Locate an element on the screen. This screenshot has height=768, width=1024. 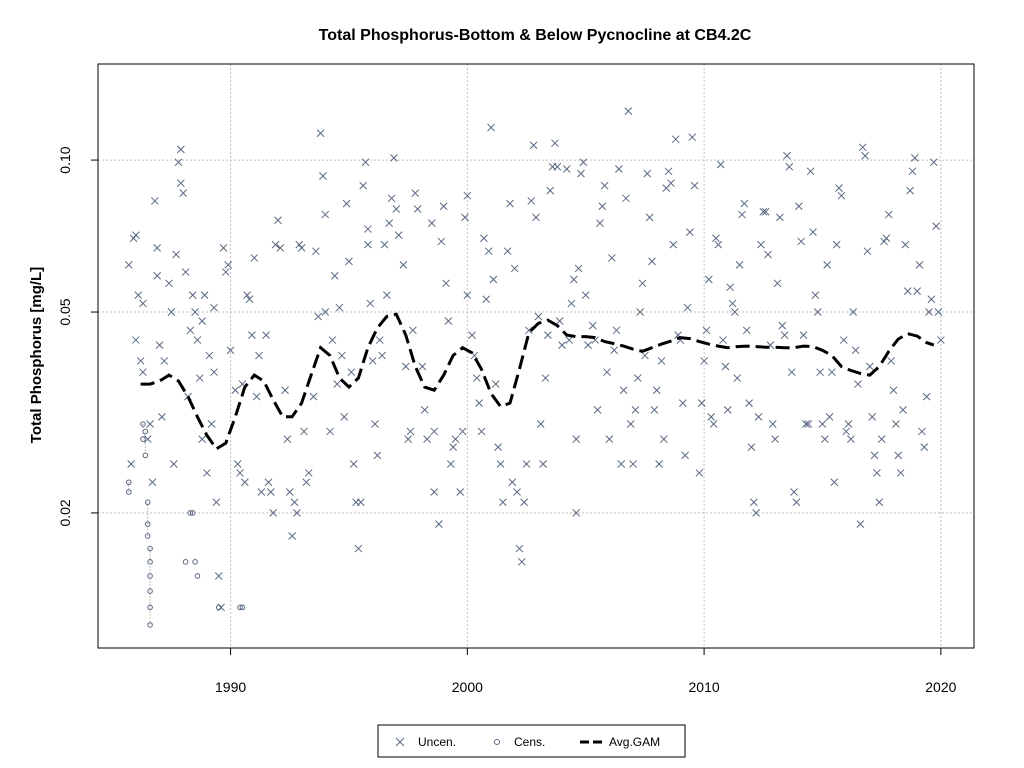
legend: Uncen. Cens. Avg.GAM is located at coordinates (531, 741).